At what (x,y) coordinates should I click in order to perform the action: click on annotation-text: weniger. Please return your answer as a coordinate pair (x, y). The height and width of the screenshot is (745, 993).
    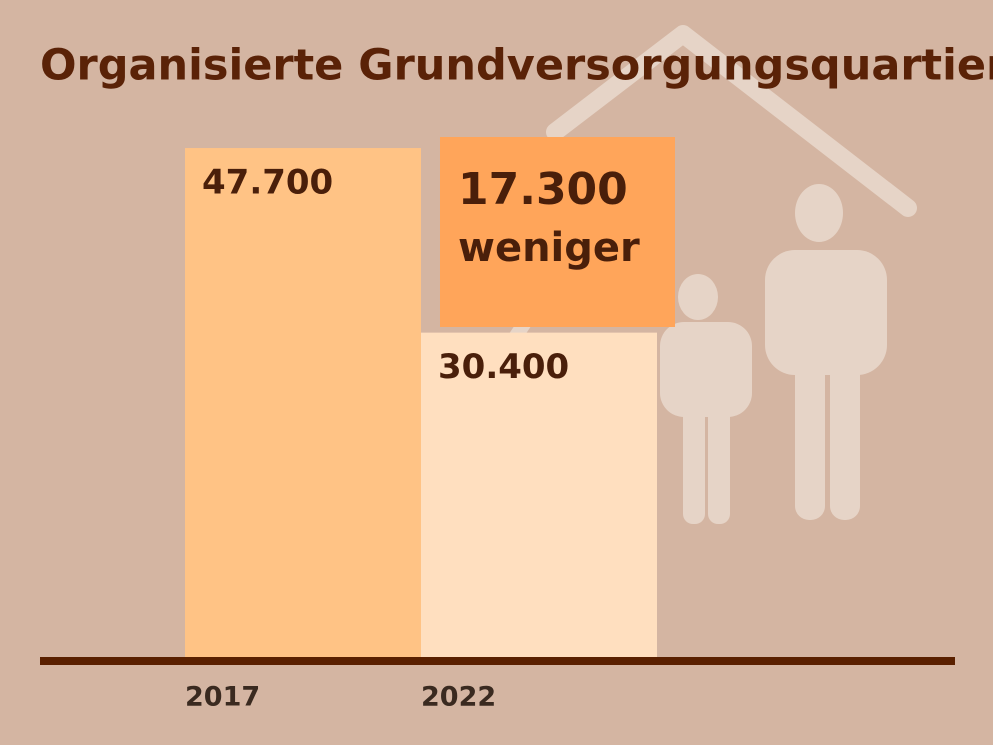
    Looking at the image, I should click on (549, 248).